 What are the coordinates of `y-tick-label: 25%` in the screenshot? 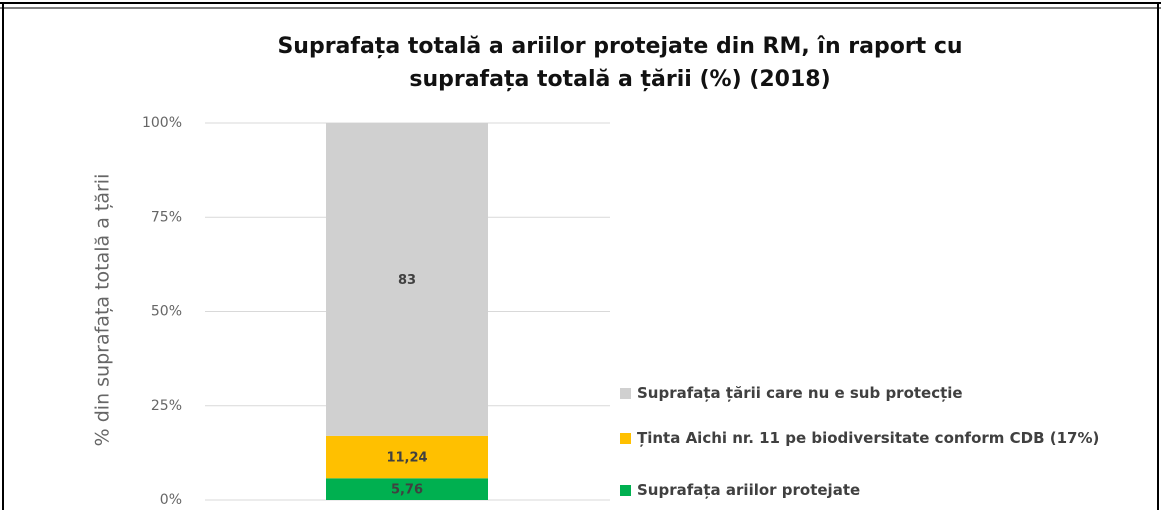 It's located at (166, 406).